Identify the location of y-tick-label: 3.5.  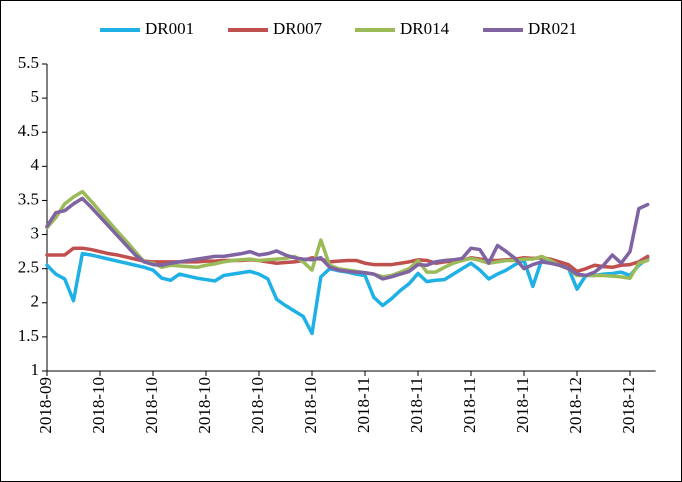
(28, 198).